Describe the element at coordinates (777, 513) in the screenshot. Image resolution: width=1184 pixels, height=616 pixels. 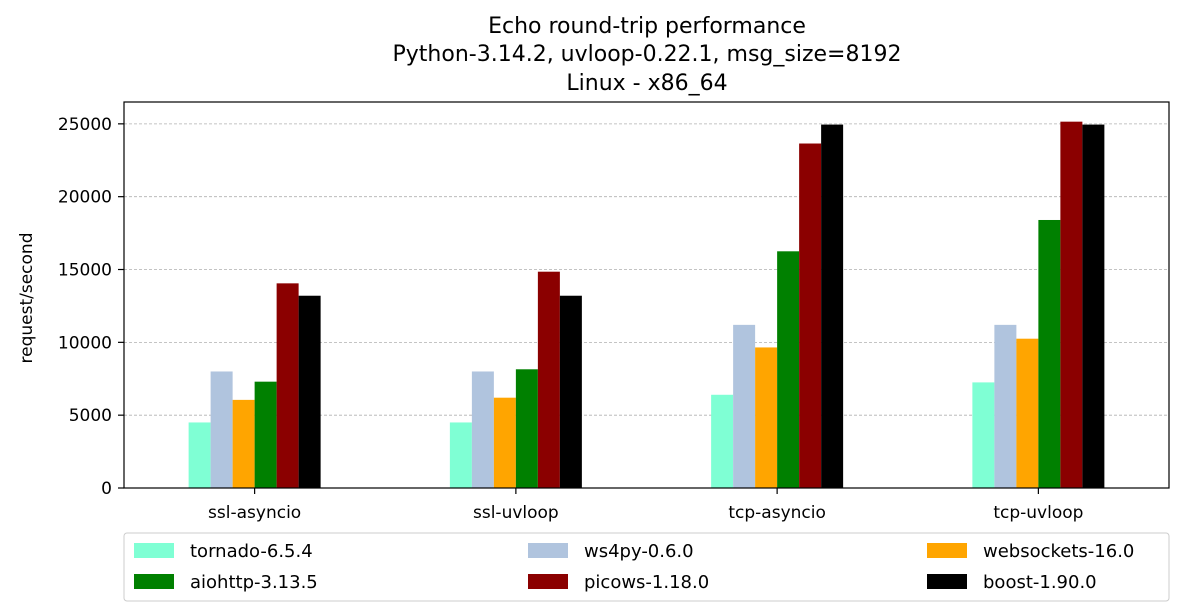
I see `x-tick-label: tcp-asyncio` at that location.